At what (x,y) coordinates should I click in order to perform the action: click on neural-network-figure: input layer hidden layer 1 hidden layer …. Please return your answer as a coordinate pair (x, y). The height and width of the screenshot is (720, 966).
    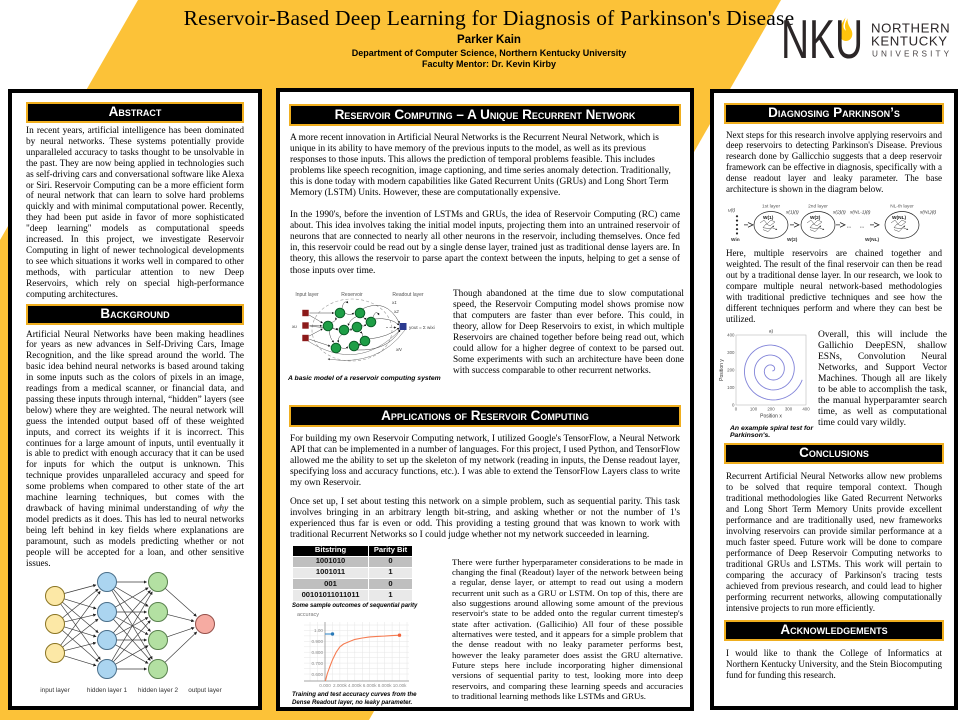
    Looking at the image, I should click on (129, 638).